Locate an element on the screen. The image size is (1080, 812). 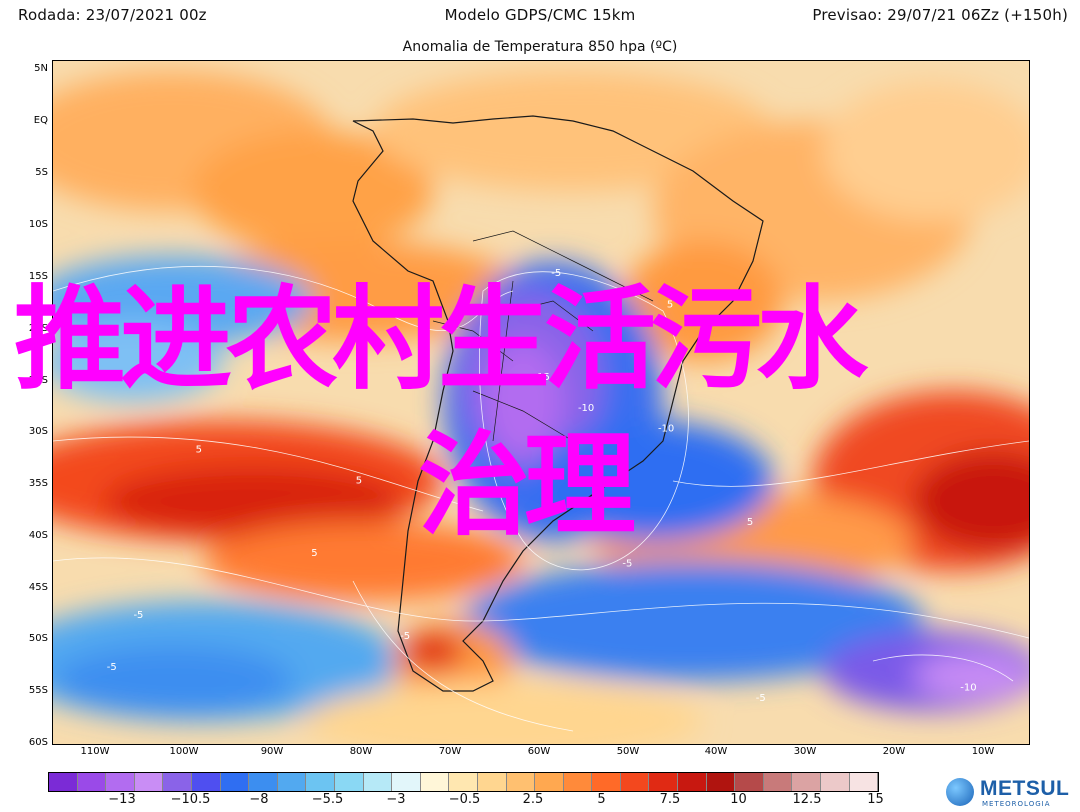
lon-label-40w: 40W is located at coordinates (716, 751).